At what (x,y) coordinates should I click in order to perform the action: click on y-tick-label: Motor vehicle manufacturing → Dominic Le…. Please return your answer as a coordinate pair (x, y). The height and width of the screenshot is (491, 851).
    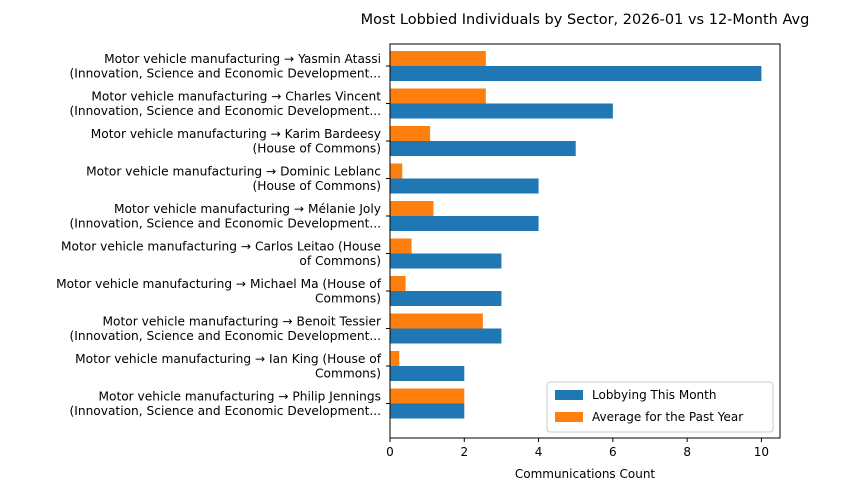
    Looking at the image, I should click on (233, 179).